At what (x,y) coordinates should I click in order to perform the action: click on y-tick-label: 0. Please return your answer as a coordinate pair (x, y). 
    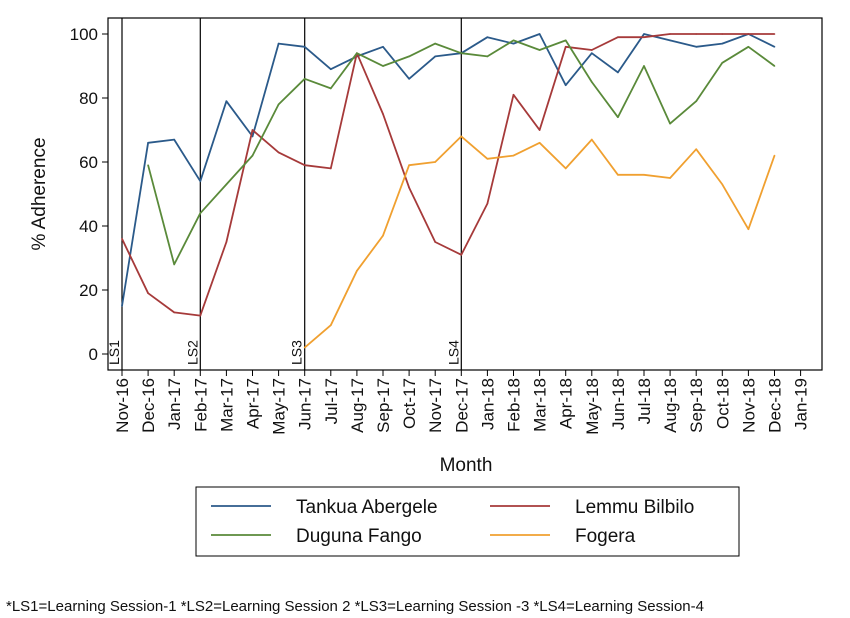
    Looking at the image, I should click on (93, 354).